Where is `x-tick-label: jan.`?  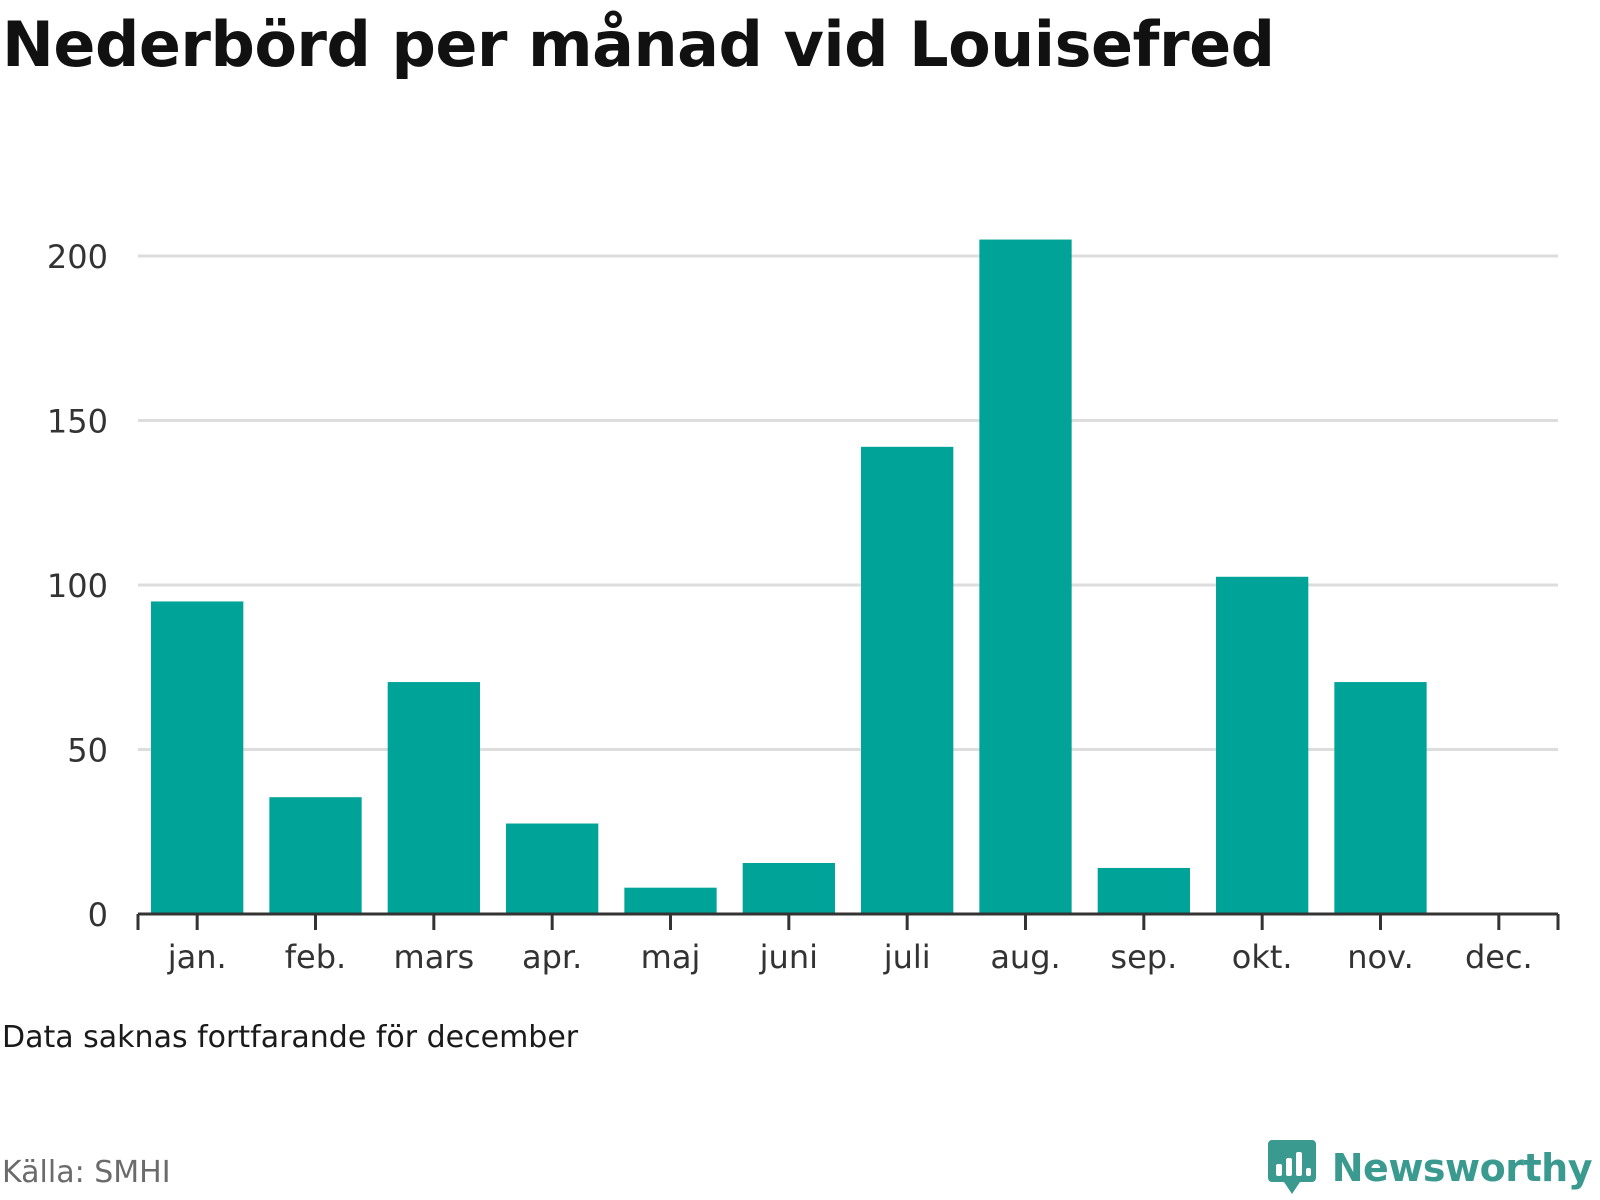
x-tick-label: jan. is located at coordinates (197, 957).